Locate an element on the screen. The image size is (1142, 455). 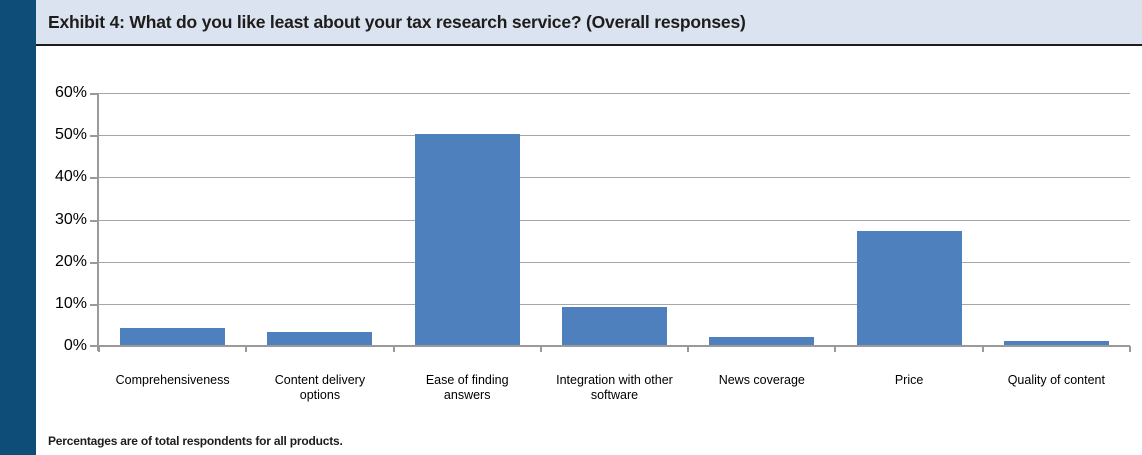
x-axis-category-label-comprehensiveness: Comprehensiveness is located at coordinates (172, 380).